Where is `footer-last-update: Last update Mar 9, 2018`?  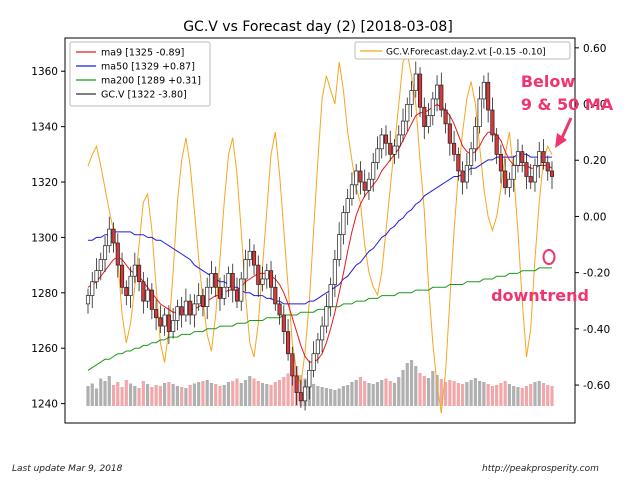 footer-last-update: Last update Mar 9, 2018 is located at coordinates (67, 469).